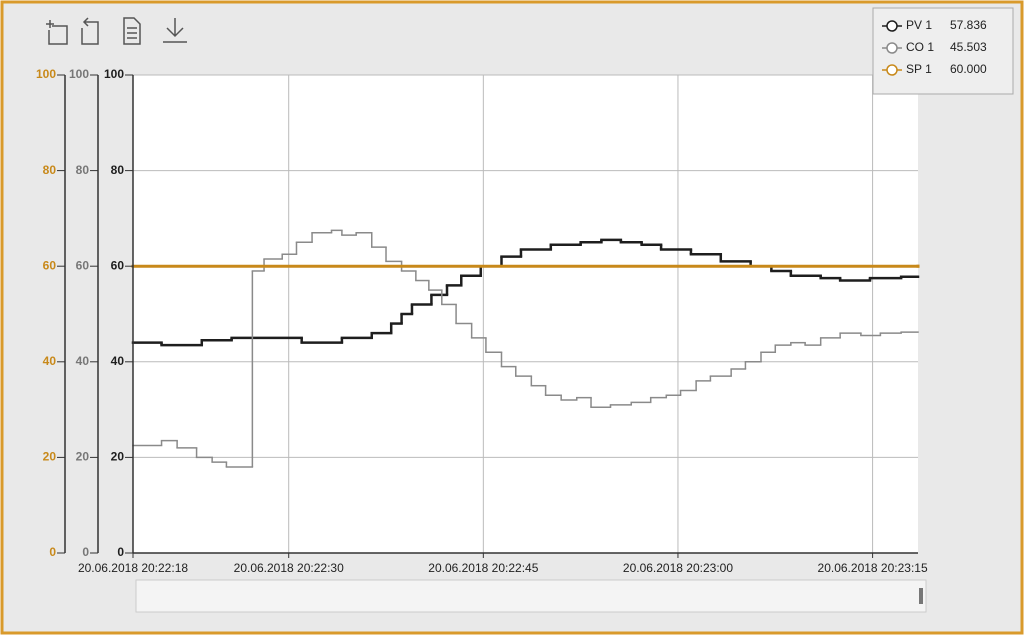  I want to click on x-tick-label: 20.06.2018 20:22:18, so click(133, 568).